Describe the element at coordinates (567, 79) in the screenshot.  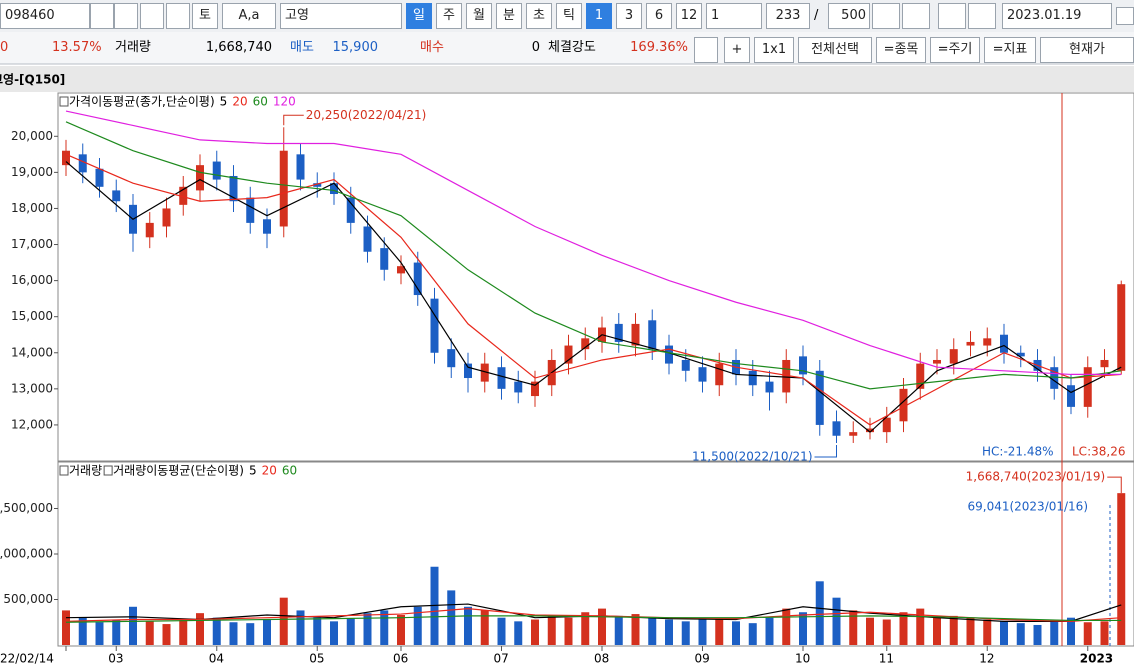
I see `title-bg` at that location.